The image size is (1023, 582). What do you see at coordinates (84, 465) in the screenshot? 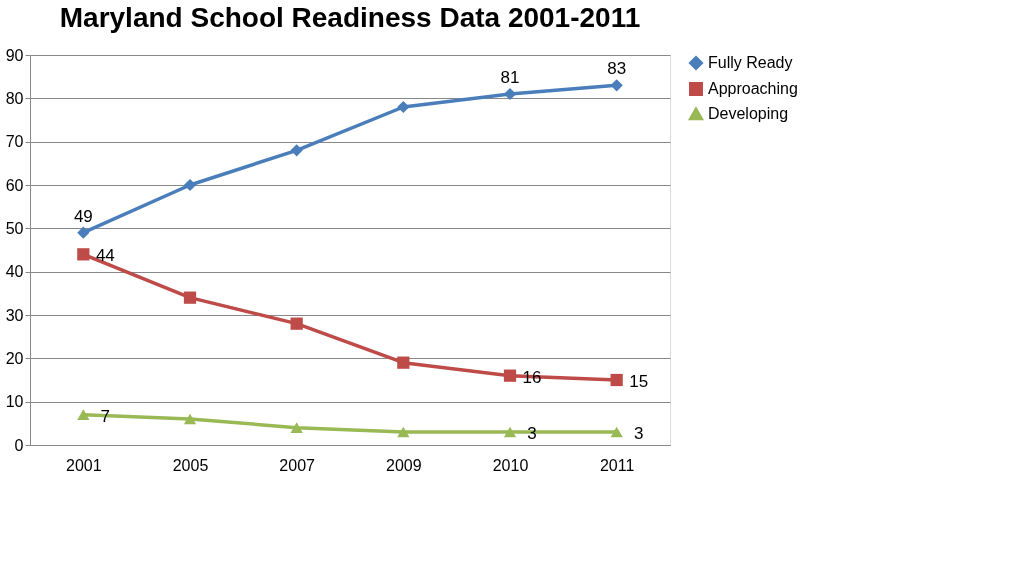
I see `x-tick-label: 2001` at bounding box center [84, 465].